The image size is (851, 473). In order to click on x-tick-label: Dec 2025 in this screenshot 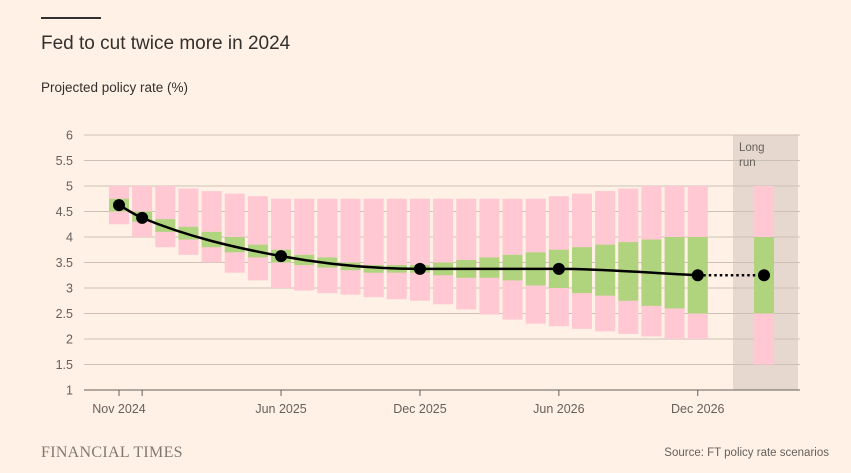, I will do `click(420, 409)`.